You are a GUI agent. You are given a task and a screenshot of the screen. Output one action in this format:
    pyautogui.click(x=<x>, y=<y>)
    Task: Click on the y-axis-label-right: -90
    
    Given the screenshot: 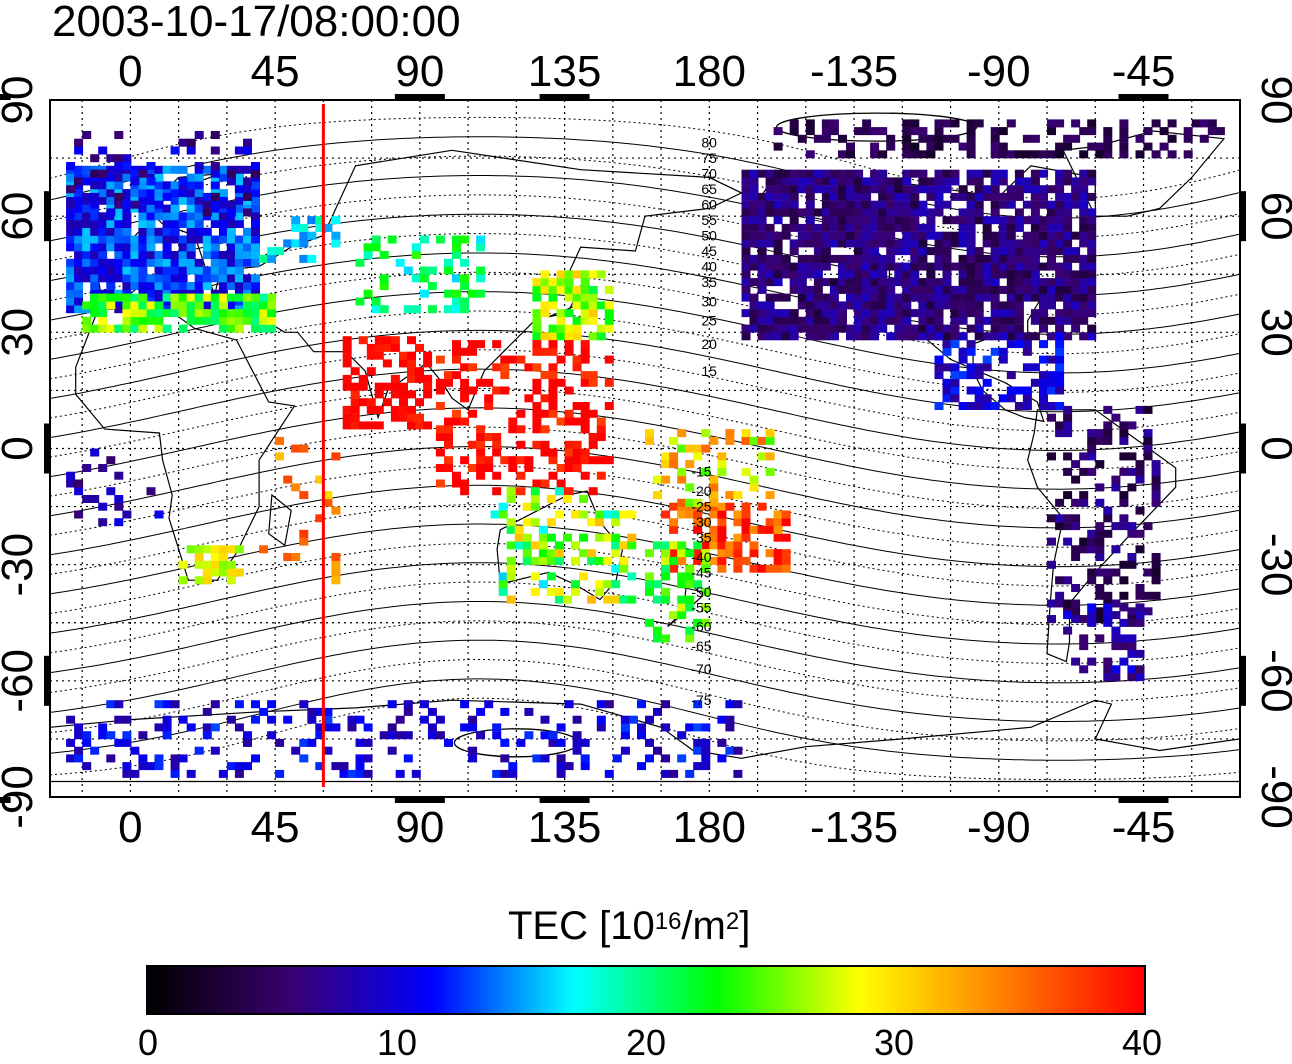 What is the action you would take?
    pyautogui.click(x=1272, y=797)
    